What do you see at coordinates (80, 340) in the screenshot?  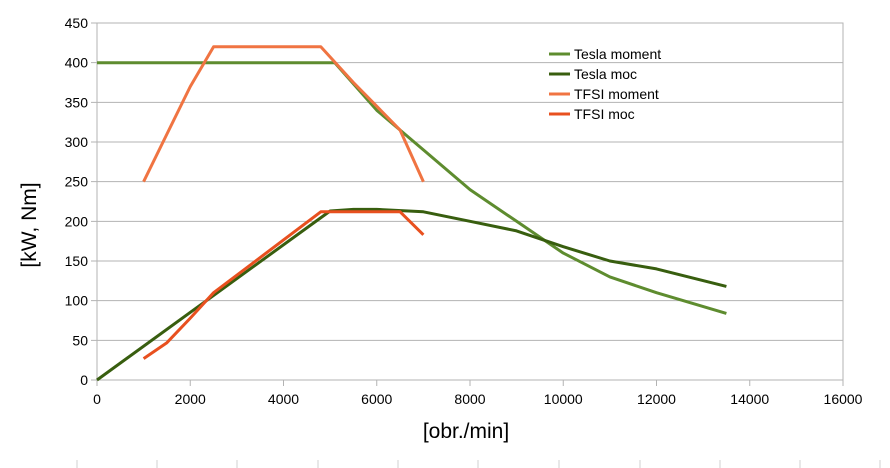 I see `y-tick-label: 50` at bounding box center [80, 340].